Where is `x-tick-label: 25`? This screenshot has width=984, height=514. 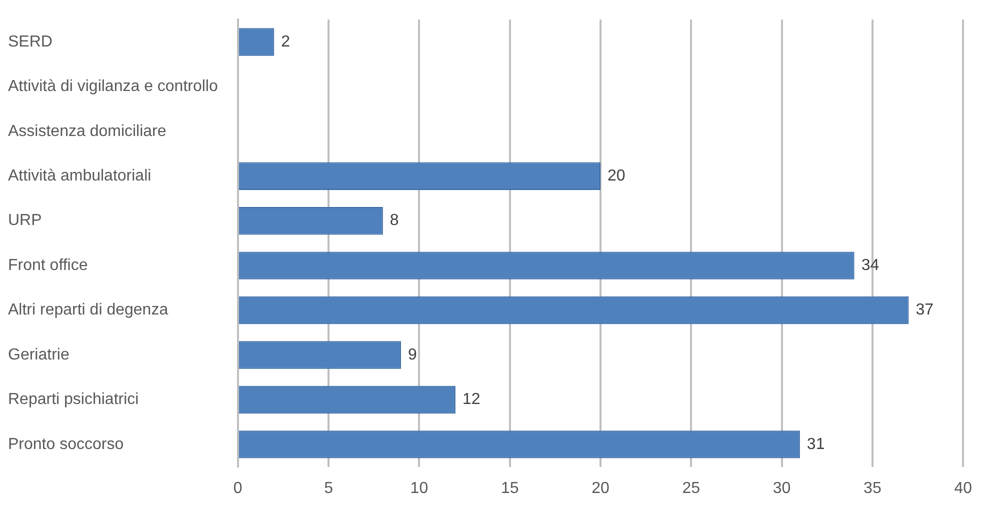
x-tick-label: 25 is located at coordinates (691, 488).